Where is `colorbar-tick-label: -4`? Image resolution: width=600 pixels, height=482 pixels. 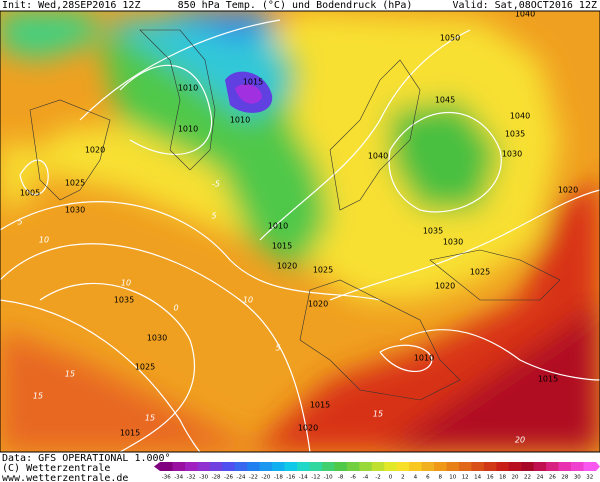
colorbar-tick-label: -4 is located at coordinates (366, 478).